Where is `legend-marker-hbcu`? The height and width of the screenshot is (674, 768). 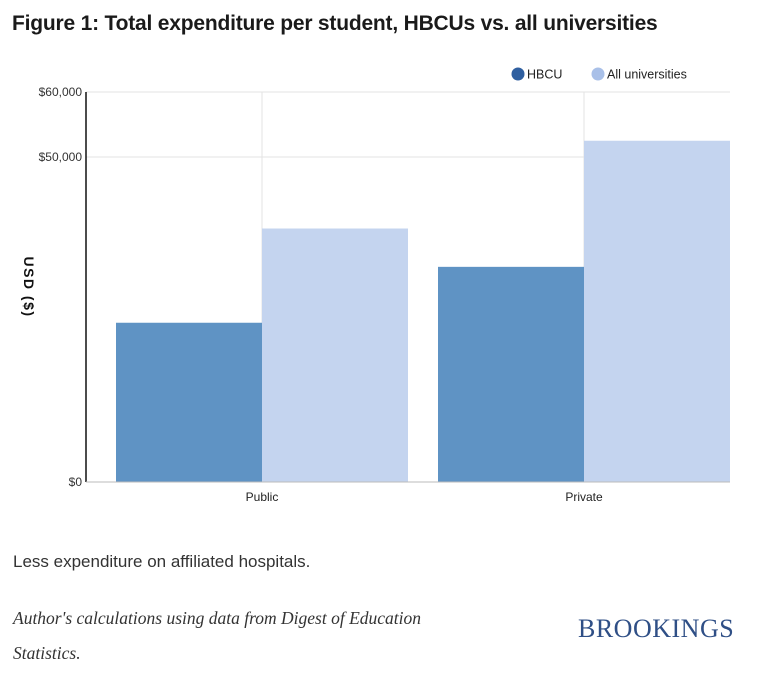 legend-marker-hbcu is located at coordinates (518, 74).